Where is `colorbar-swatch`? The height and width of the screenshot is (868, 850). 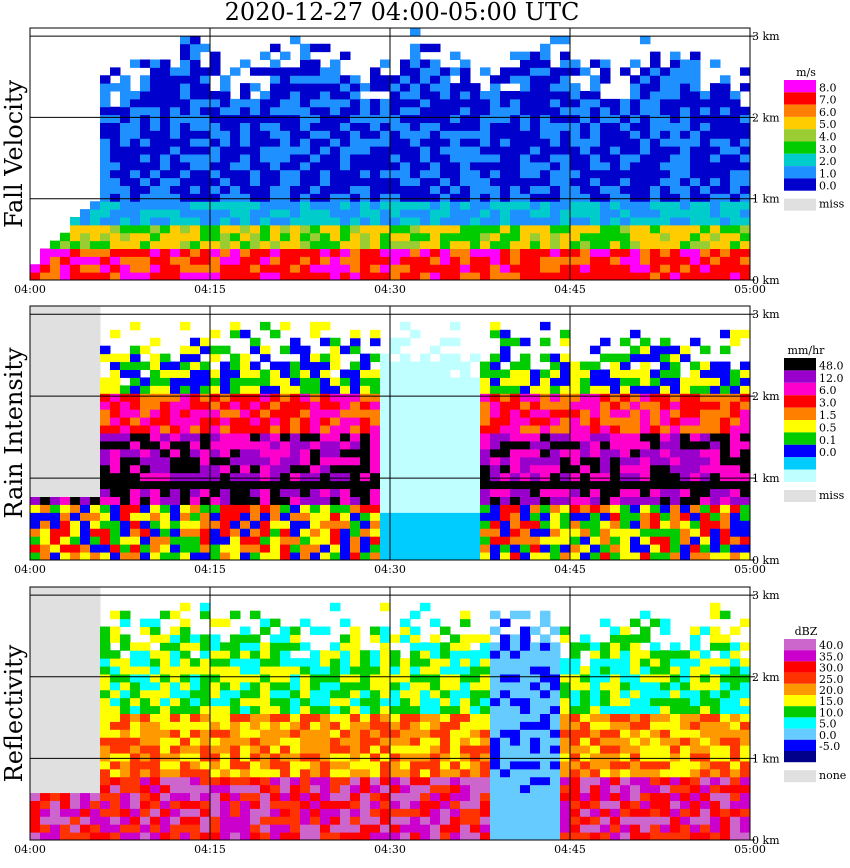
colorbar-swatch is located at coordinates (800, 123).